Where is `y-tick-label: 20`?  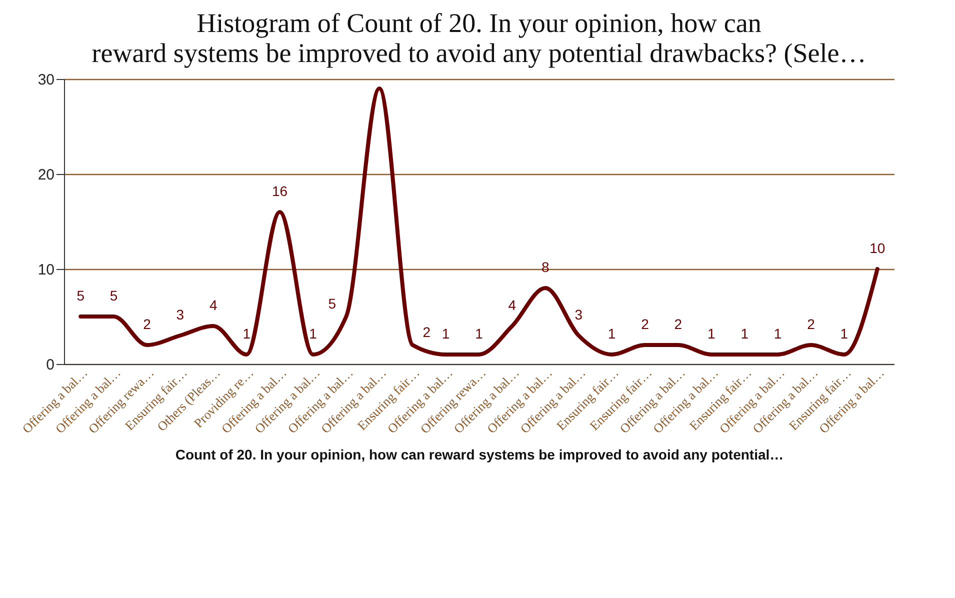
y-tick-label: 20 is located at coordinates (46, 175).